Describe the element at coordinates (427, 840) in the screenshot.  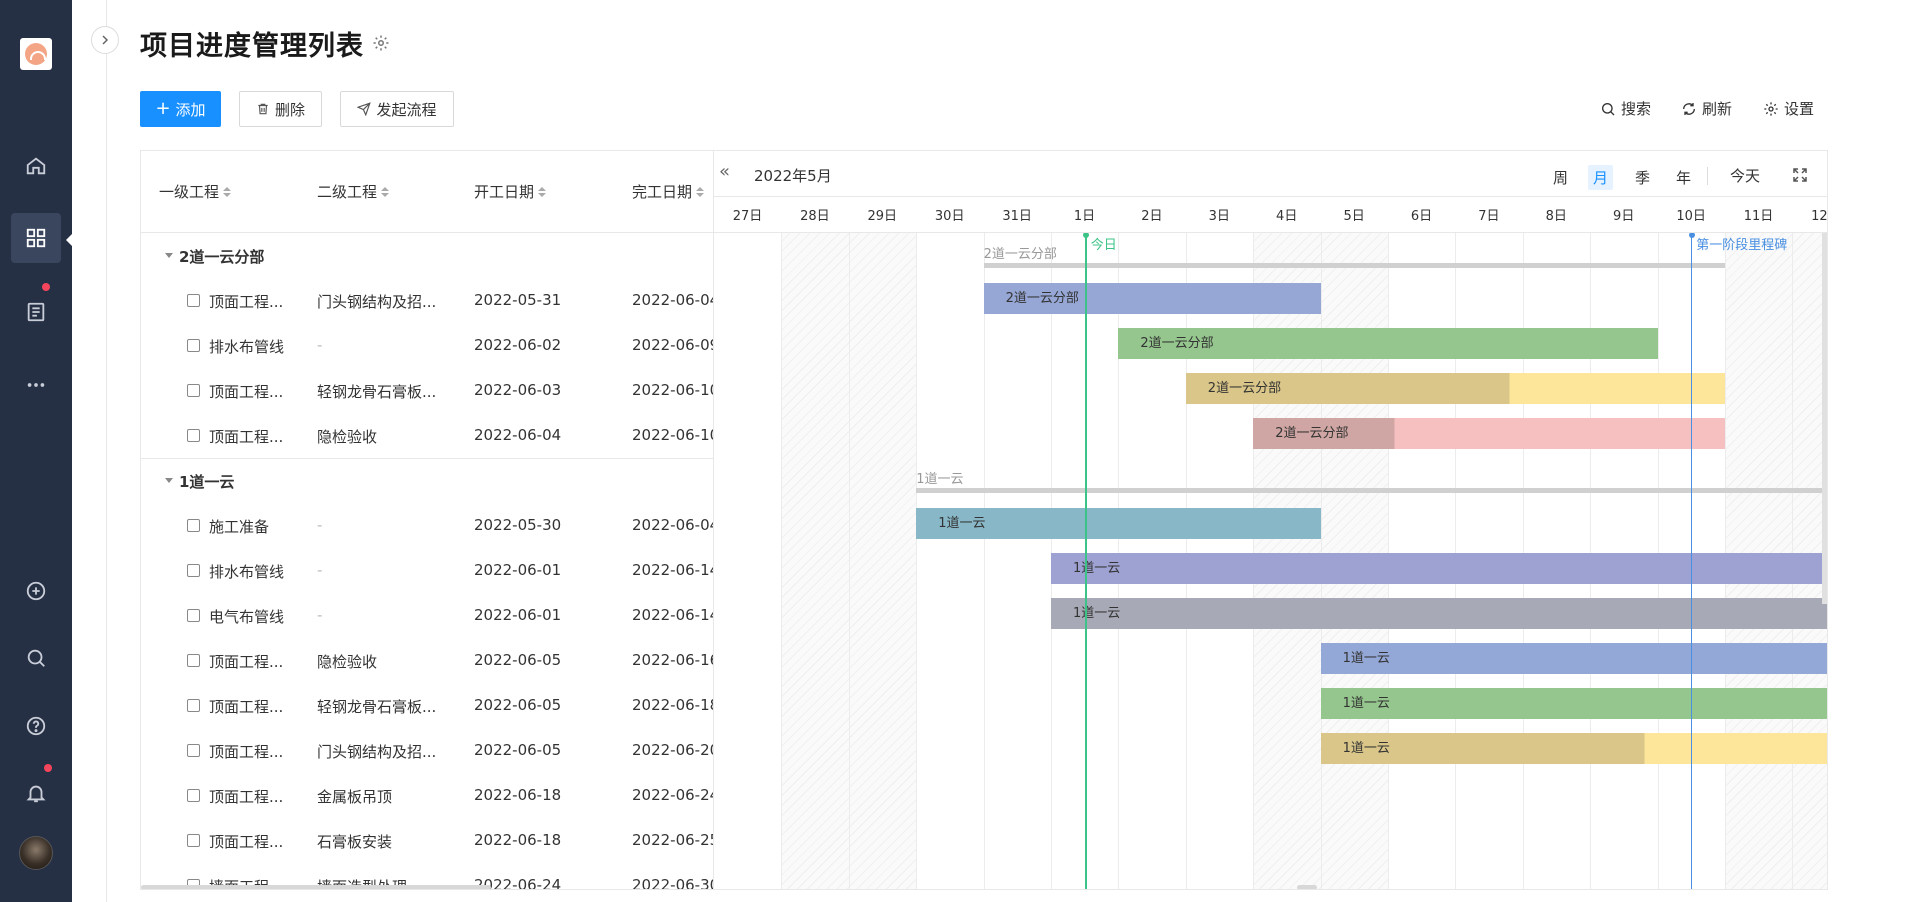
I see `table-row: 顶面工程... 石膏板安装 2022-06-18 2022-06-25` at that location.